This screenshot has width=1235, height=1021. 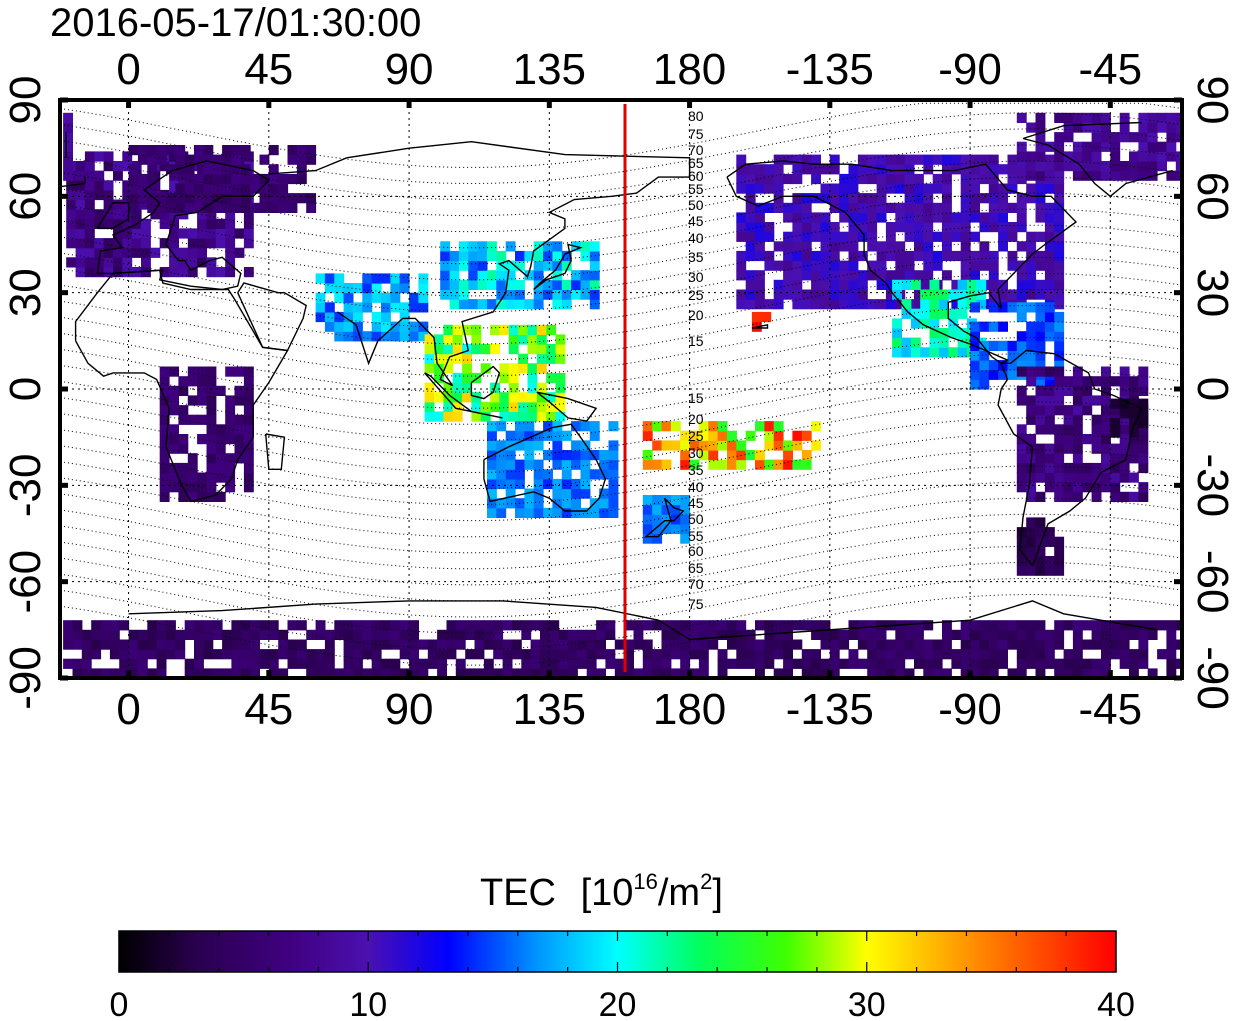 What do you see at coordinates (696, 238) in the screenshot?
I see `contour-label: 40` at bounding box center [696, 238].